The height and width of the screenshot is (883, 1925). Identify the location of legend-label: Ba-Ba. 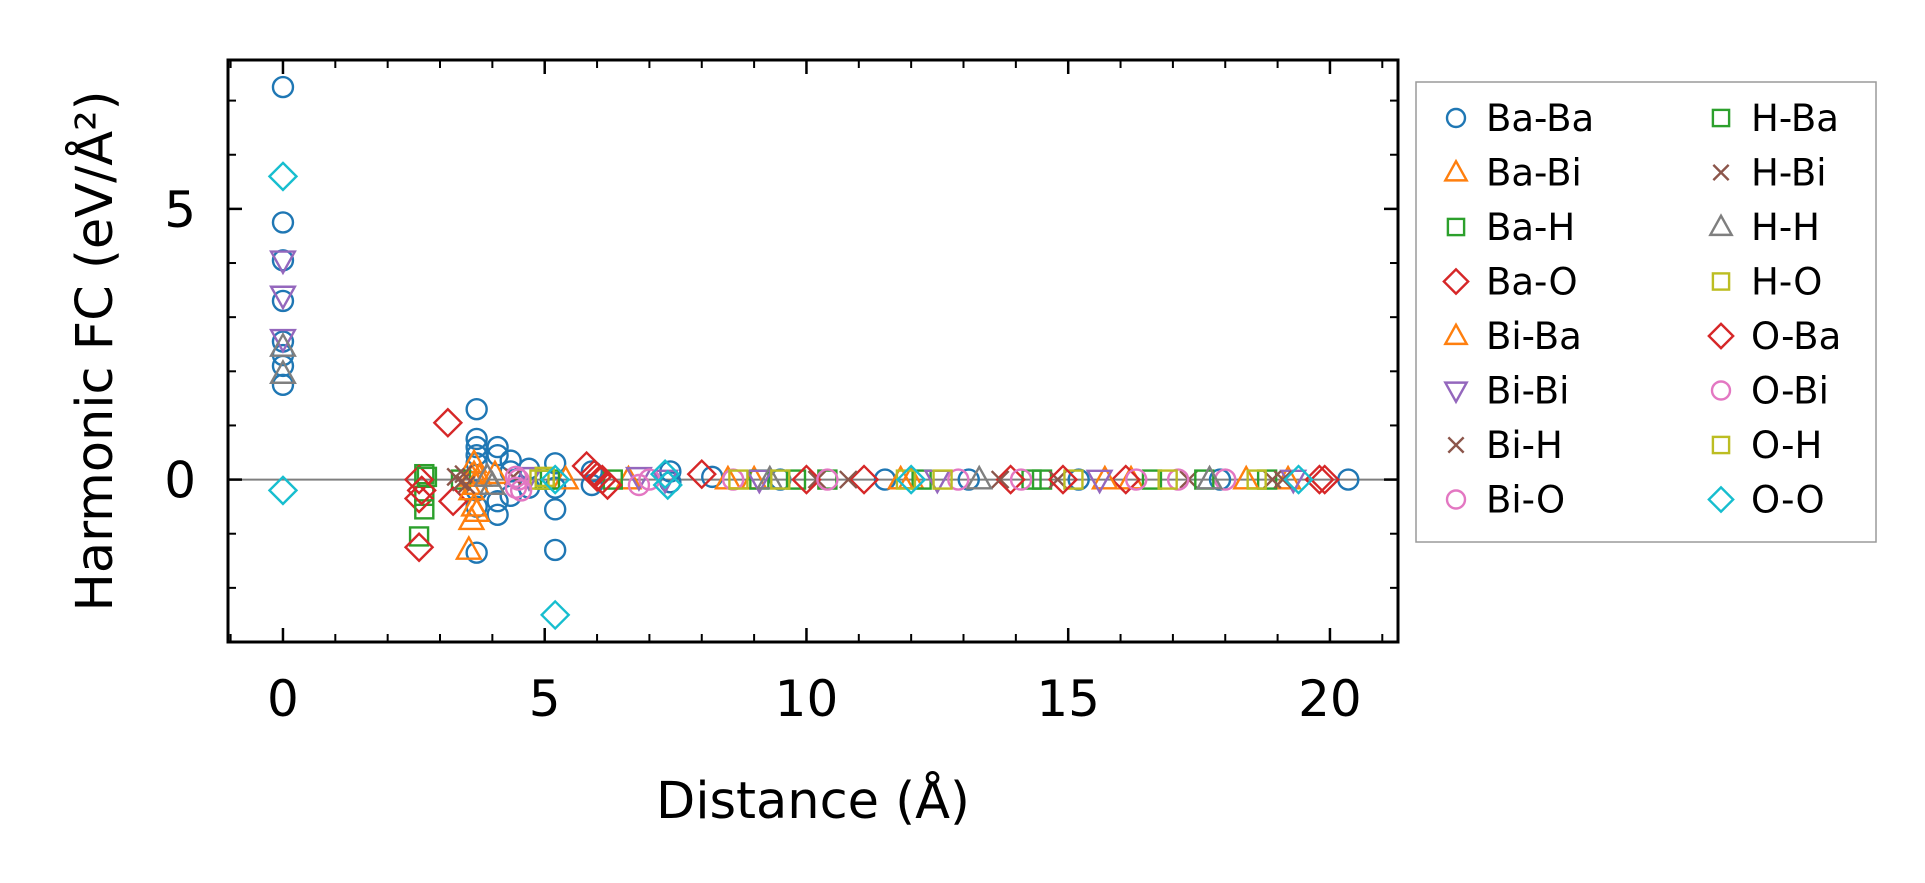
(1540, 118).